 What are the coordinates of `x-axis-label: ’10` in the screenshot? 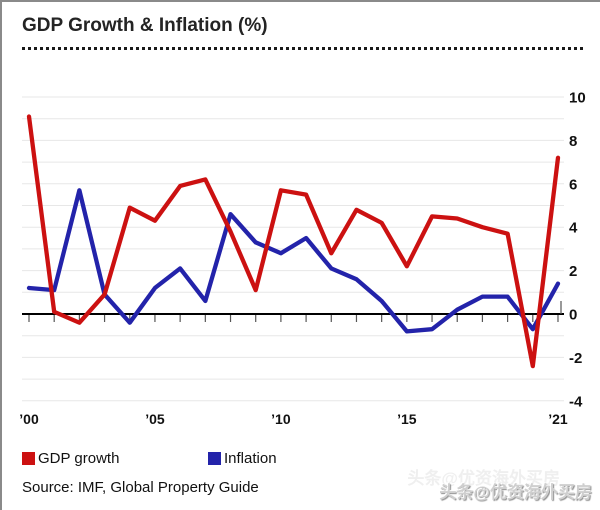 It's located at (281, 419).